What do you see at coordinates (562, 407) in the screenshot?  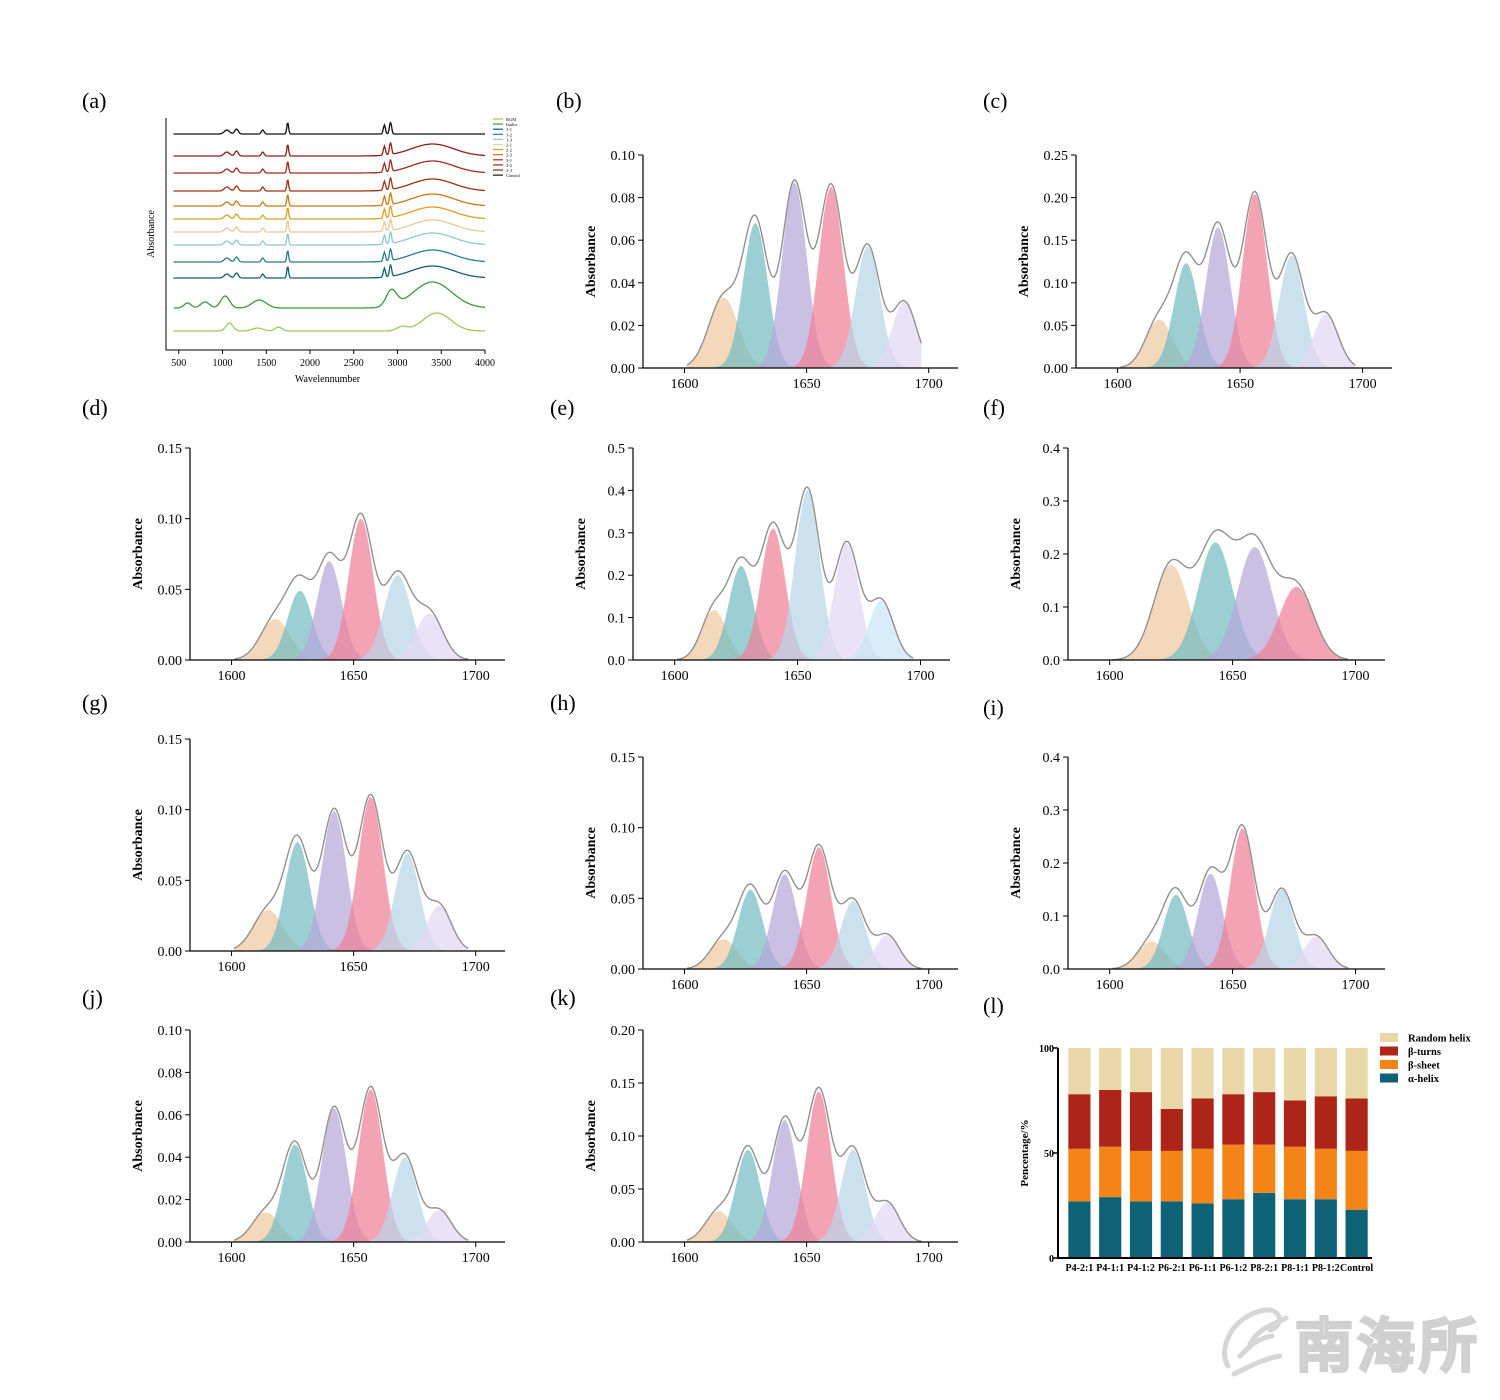 I see `panel-label: (e)` at bounding box center [562, 407].